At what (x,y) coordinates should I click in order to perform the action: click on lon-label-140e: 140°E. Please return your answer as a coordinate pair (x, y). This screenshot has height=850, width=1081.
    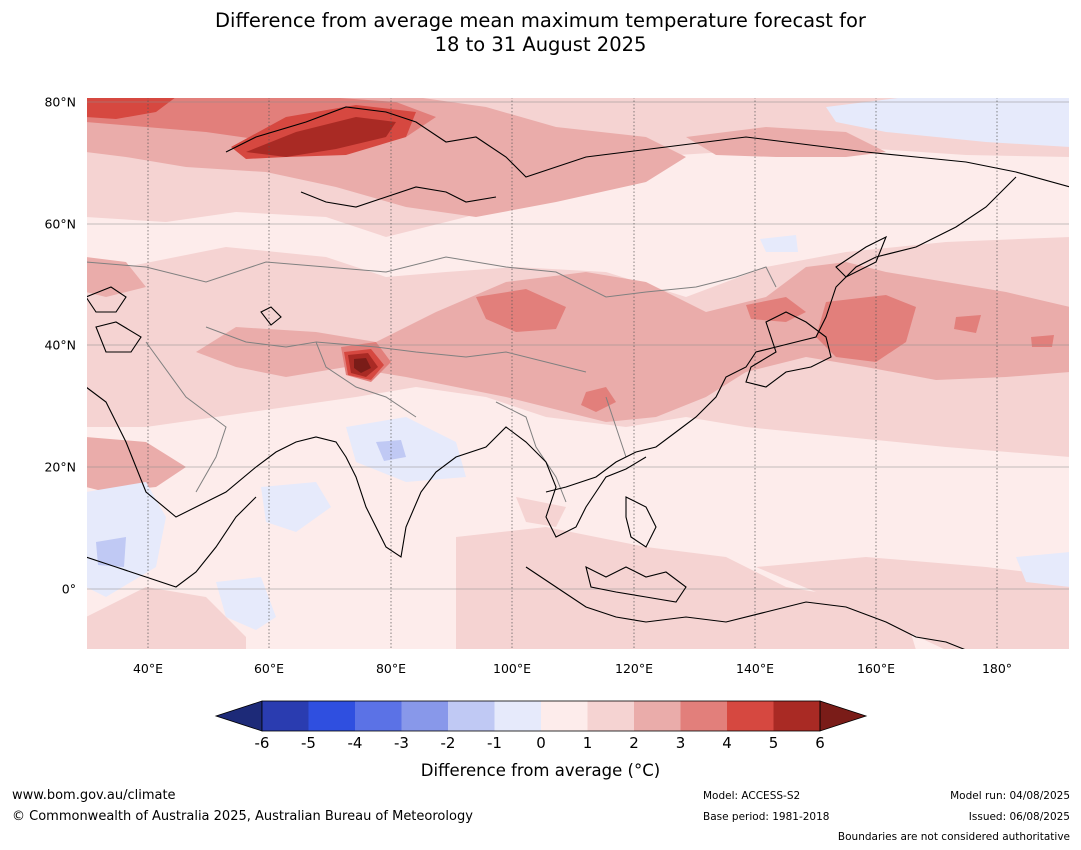
    Looking at the image, I should click on (755, 668).